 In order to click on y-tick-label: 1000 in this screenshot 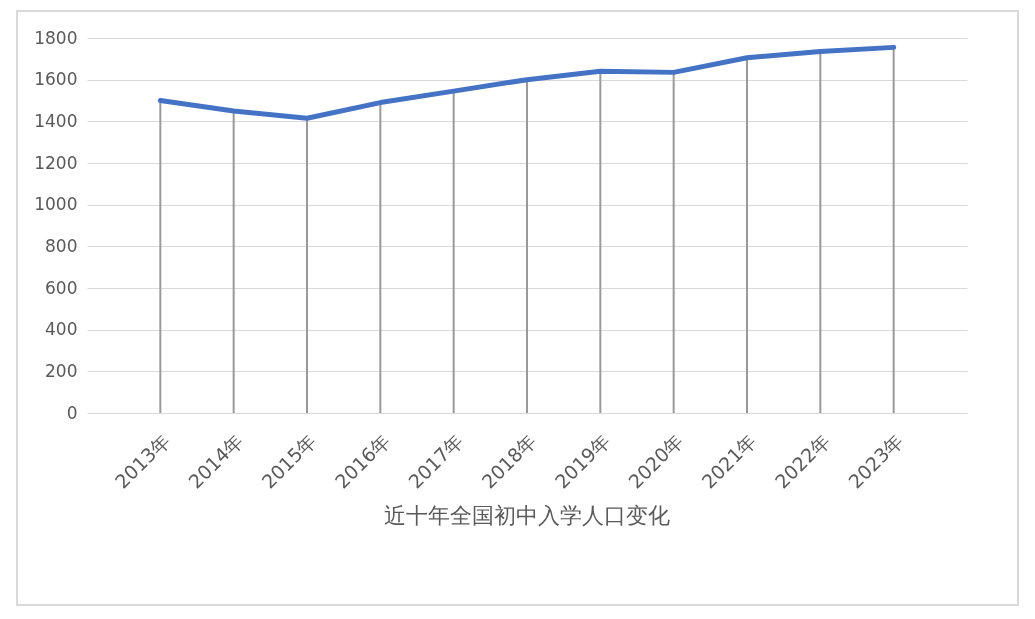, I will do `click(56, 204)`.